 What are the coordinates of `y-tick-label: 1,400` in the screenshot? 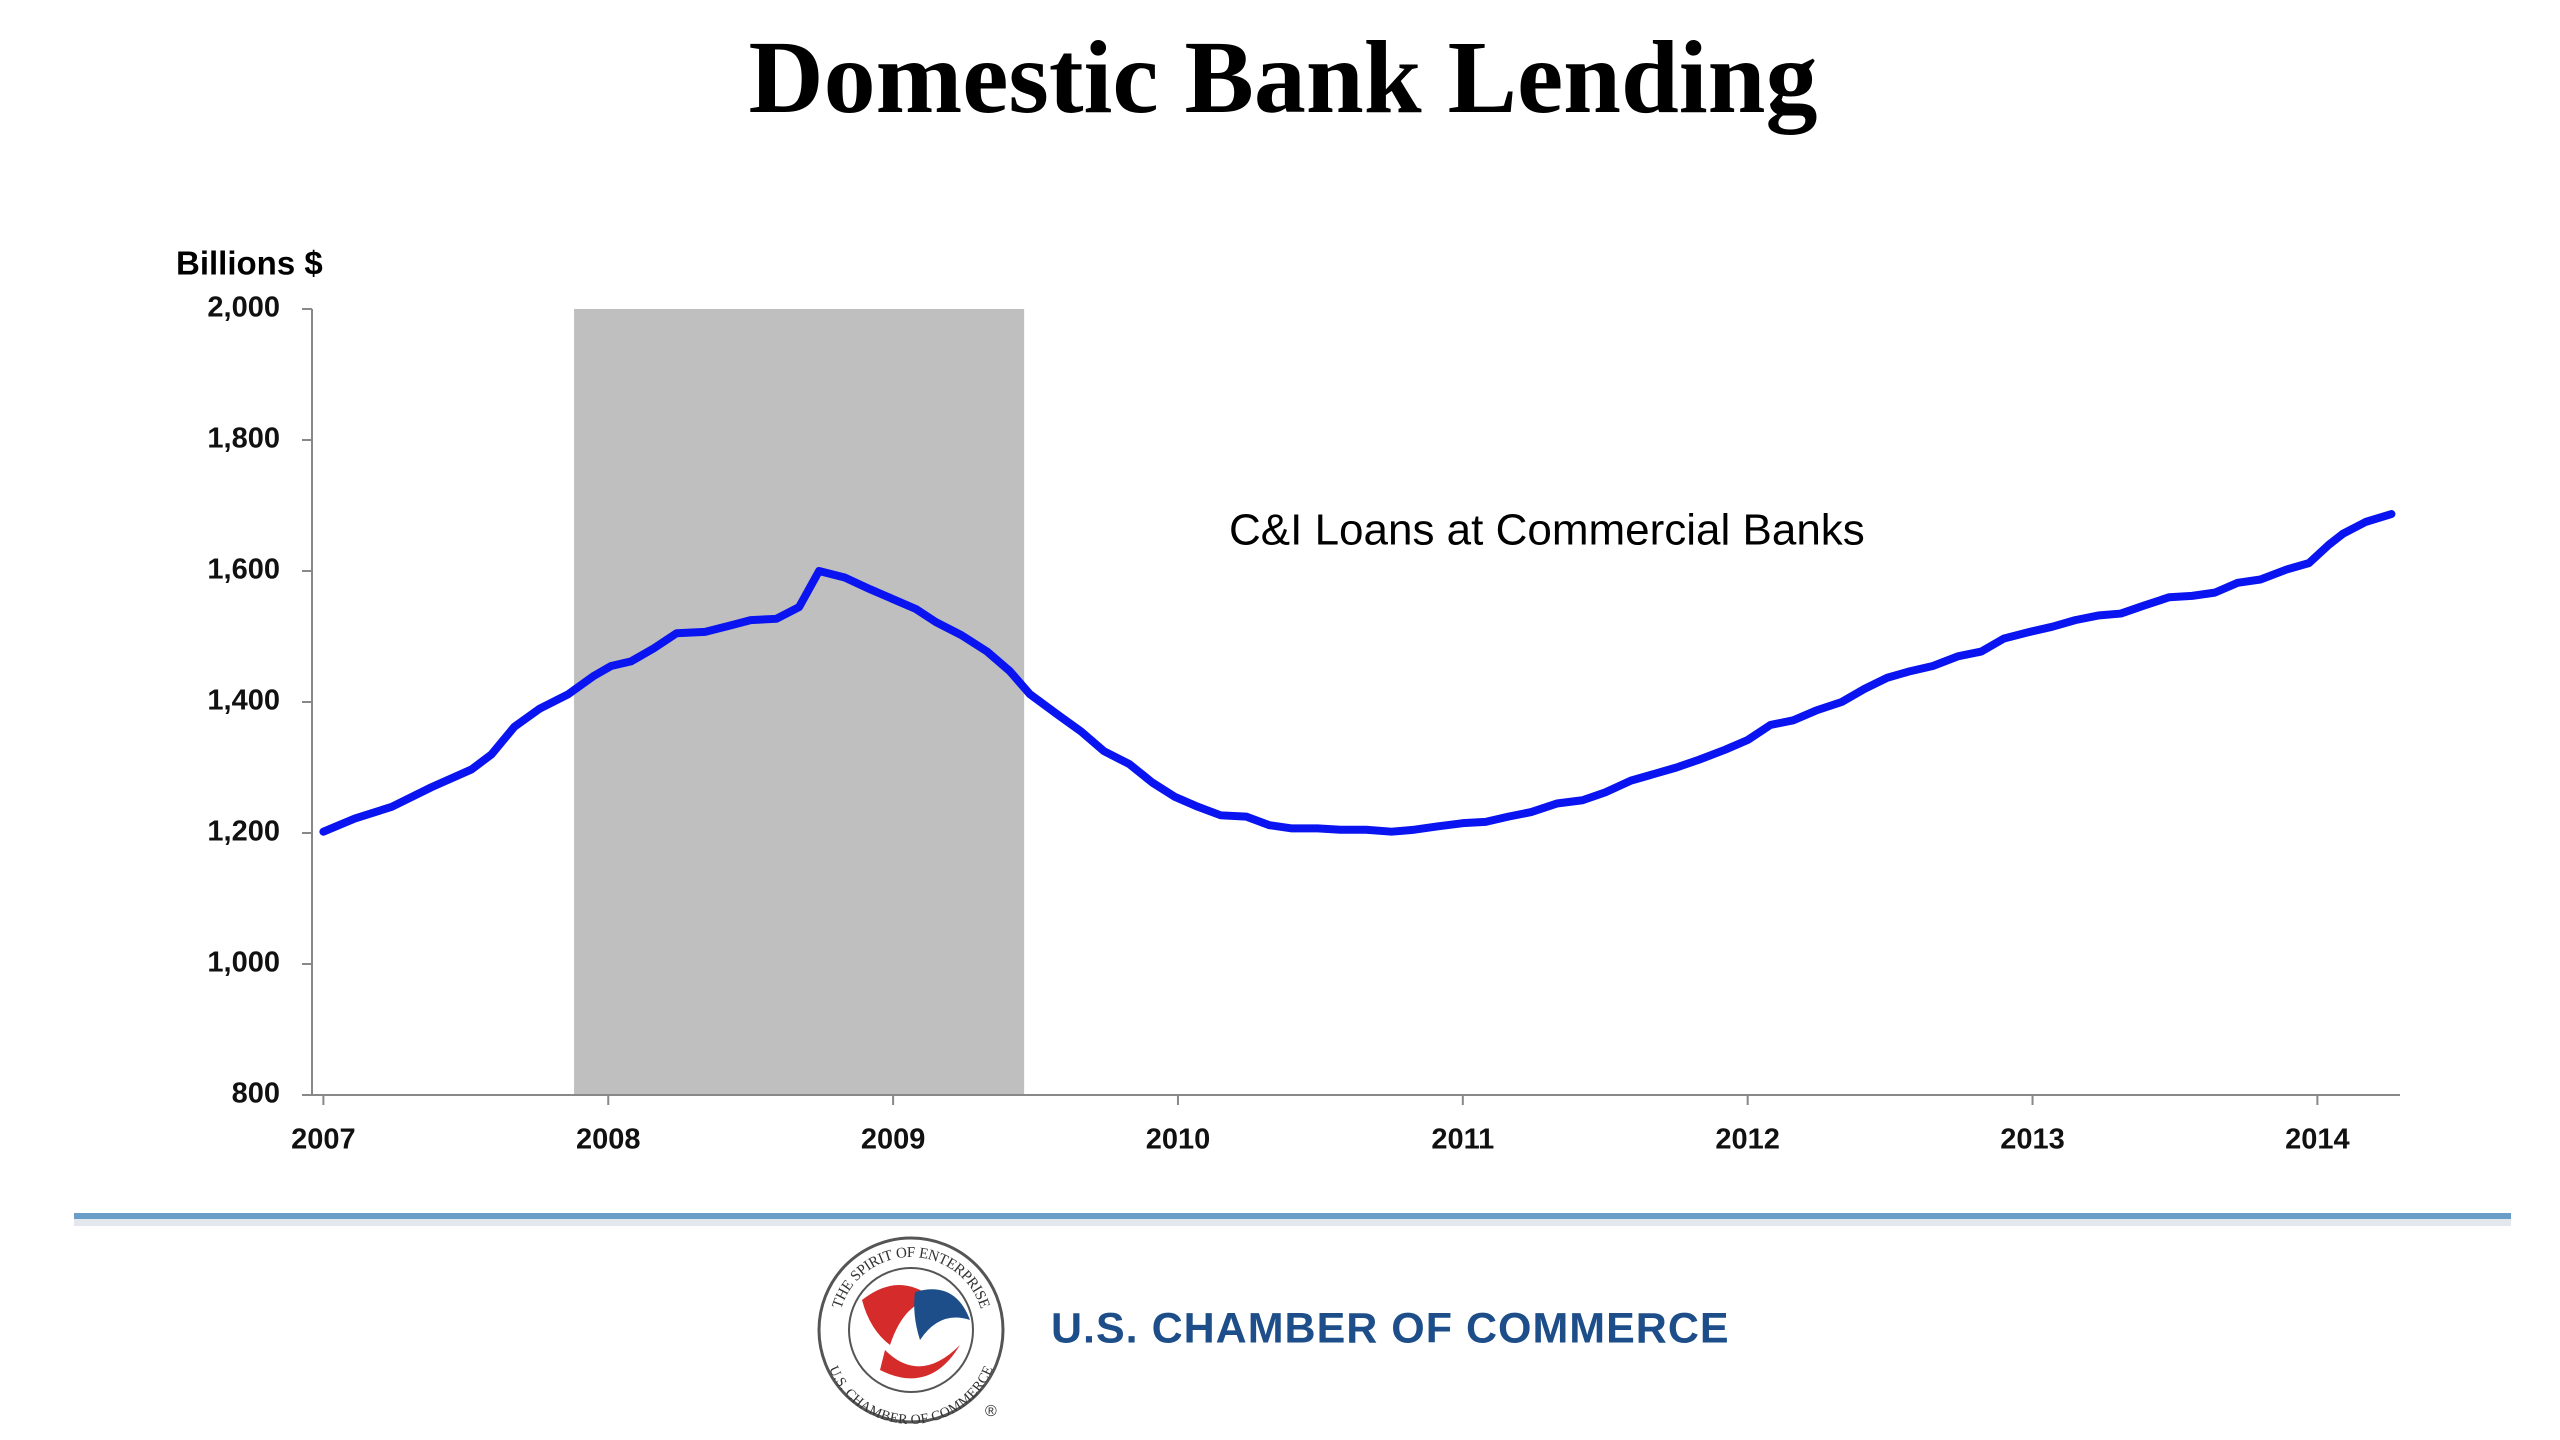 It's located at (243, 701).